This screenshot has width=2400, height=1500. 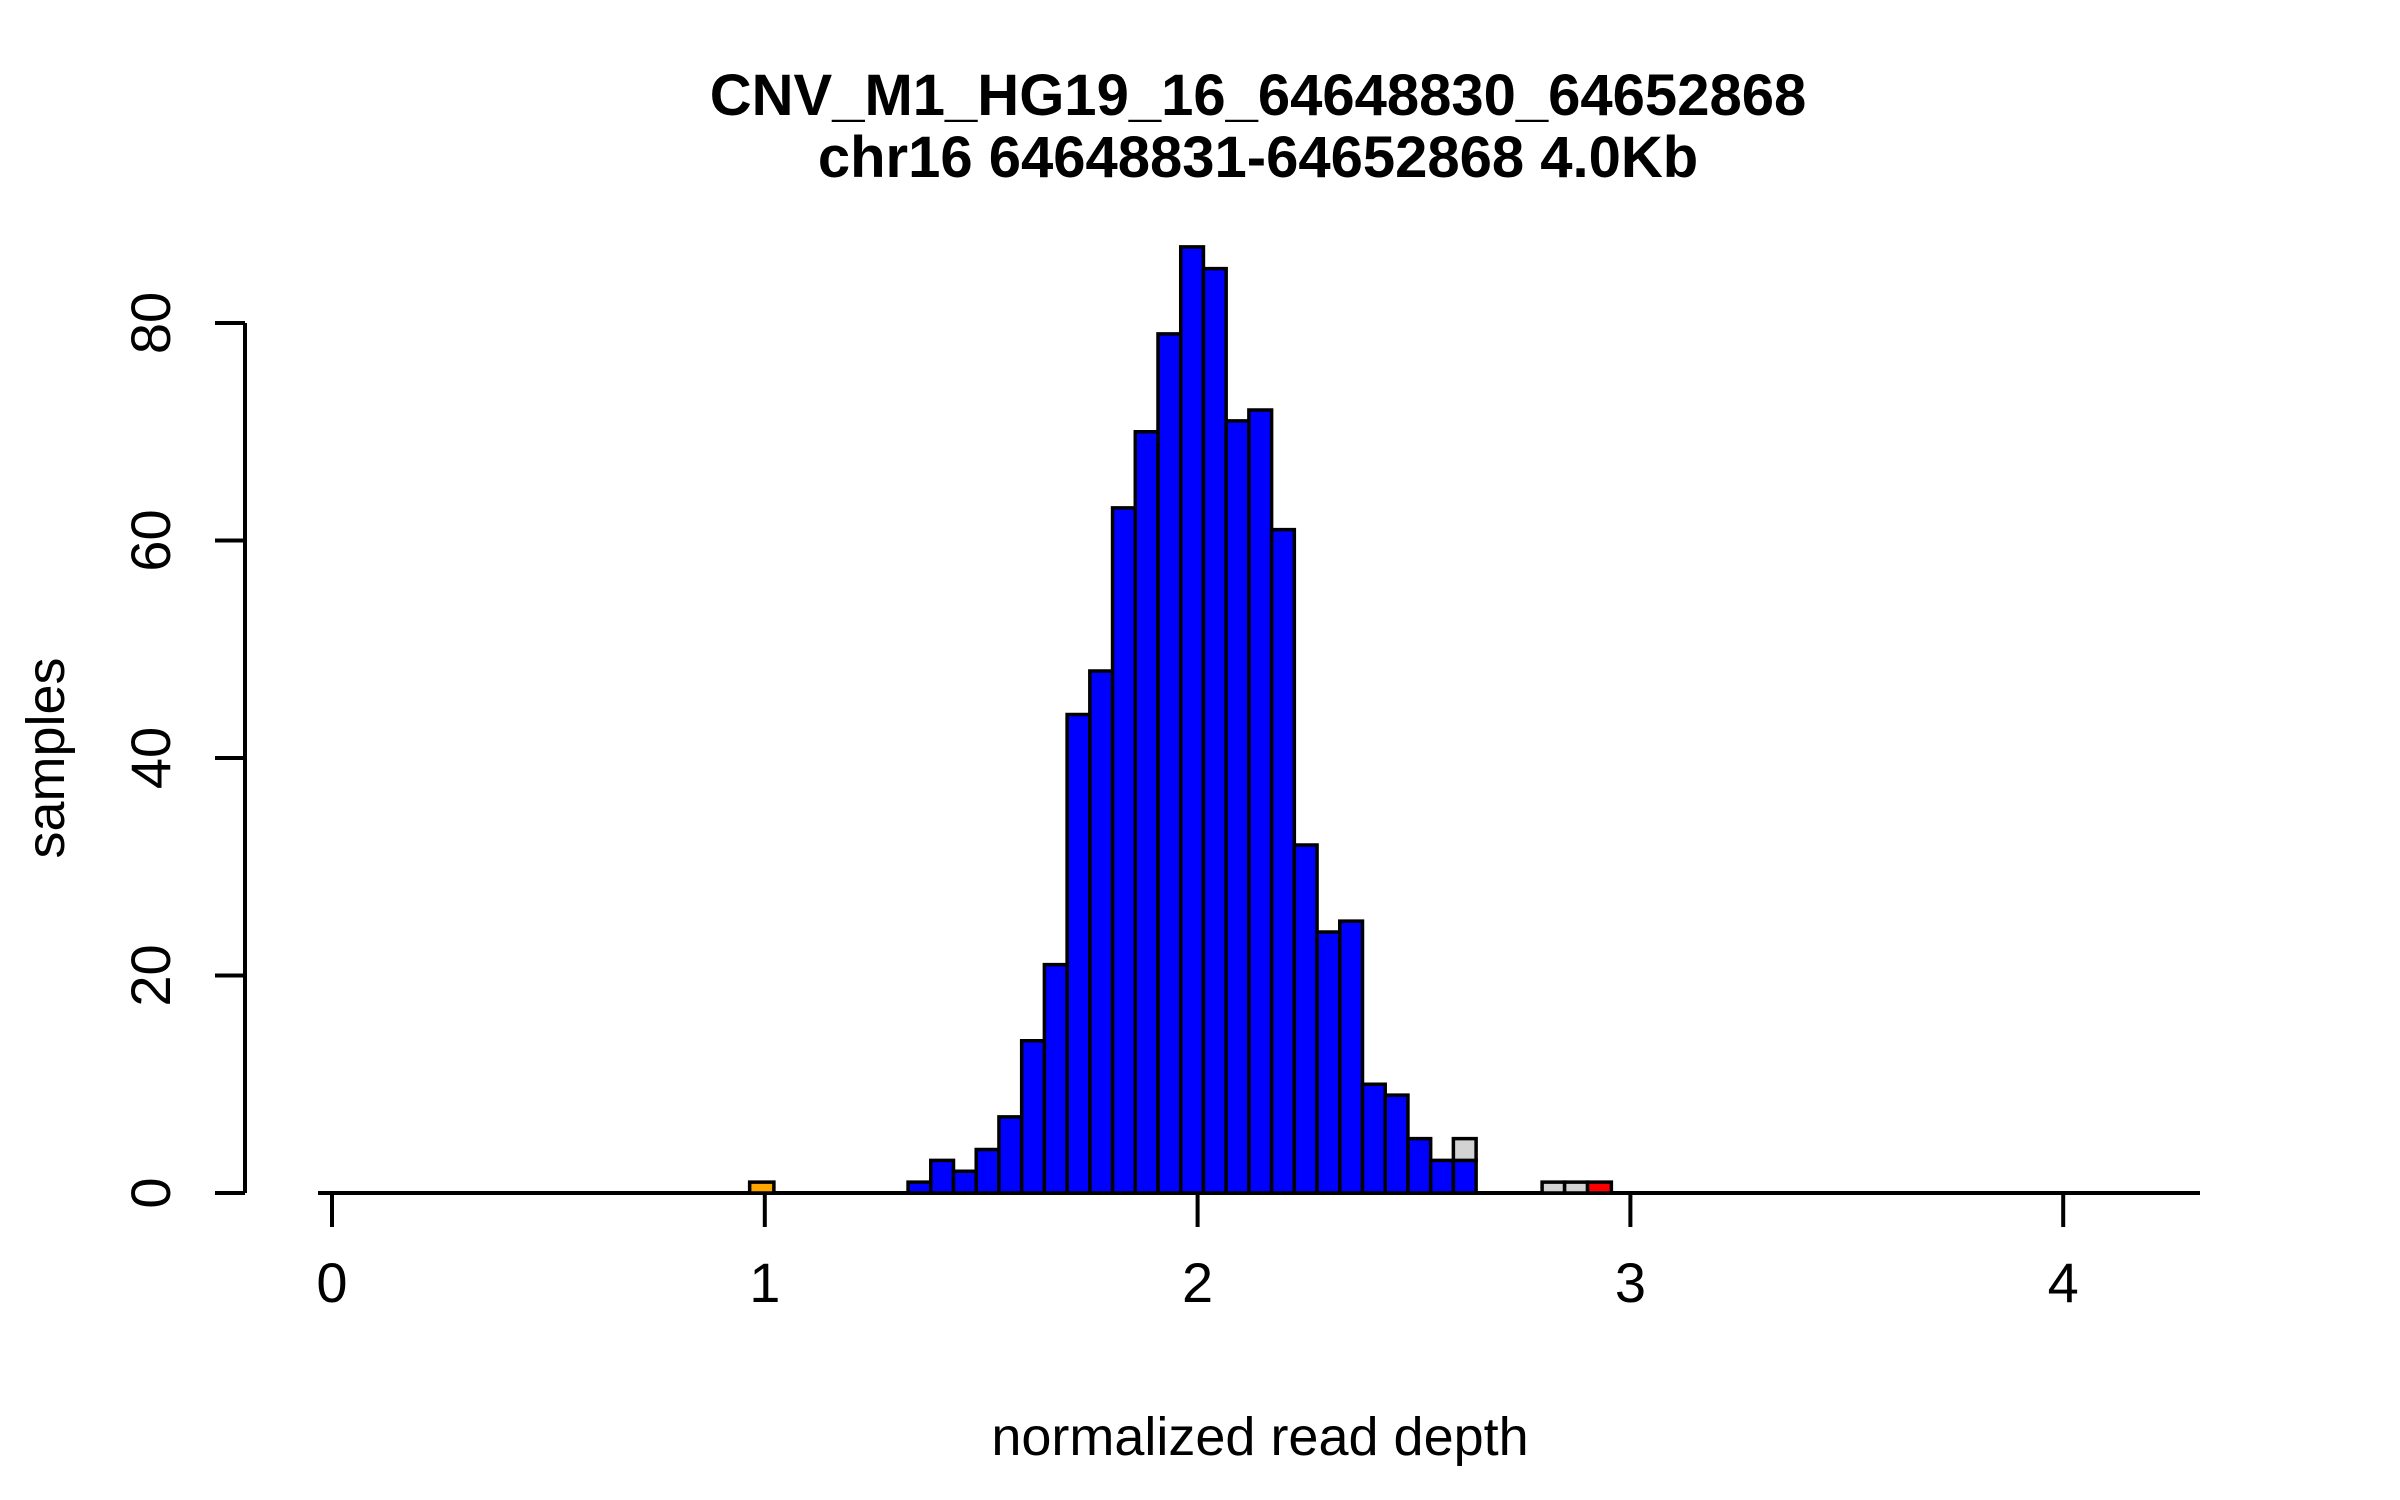 What do you see at coordinates (1258, 95) in the screenshot?
I see `plot-title-line1: CNV_M1_HG19_16_64648830_64652868` at bounding box center [1258, 95].